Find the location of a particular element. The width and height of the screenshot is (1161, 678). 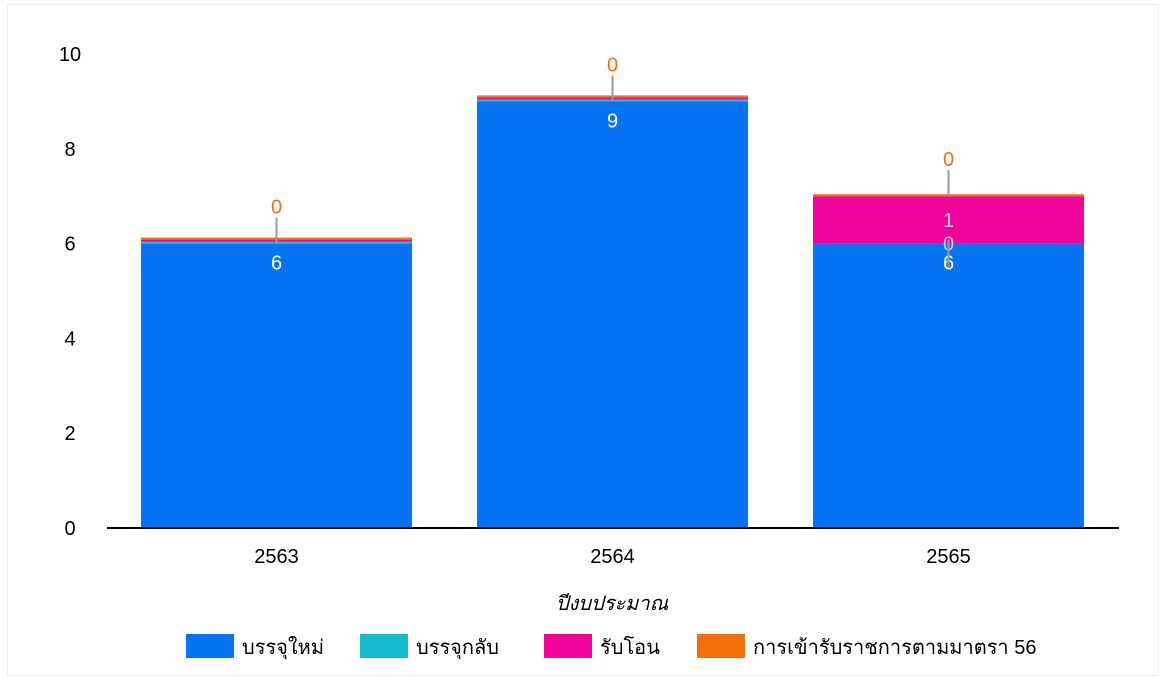

legend-label: บรรจุใหม่ is located at coordinates (283, 648).